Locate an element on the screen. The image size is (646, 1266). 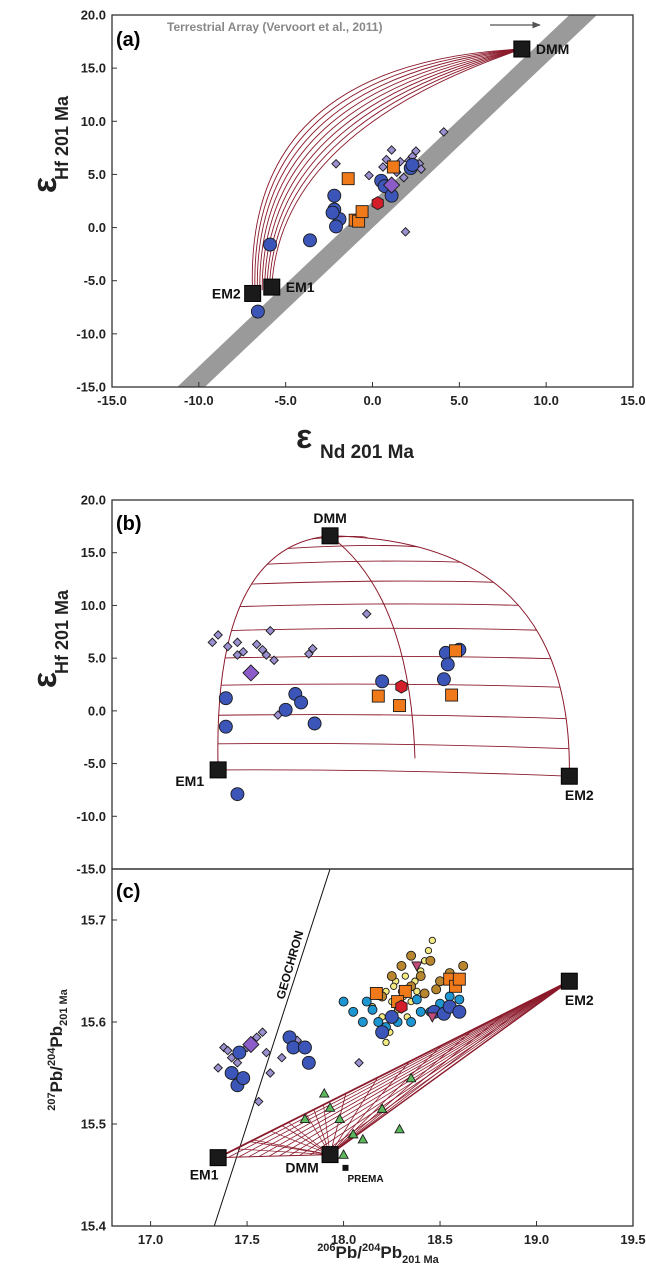
prema-point is located at coordinates (345, 1167).